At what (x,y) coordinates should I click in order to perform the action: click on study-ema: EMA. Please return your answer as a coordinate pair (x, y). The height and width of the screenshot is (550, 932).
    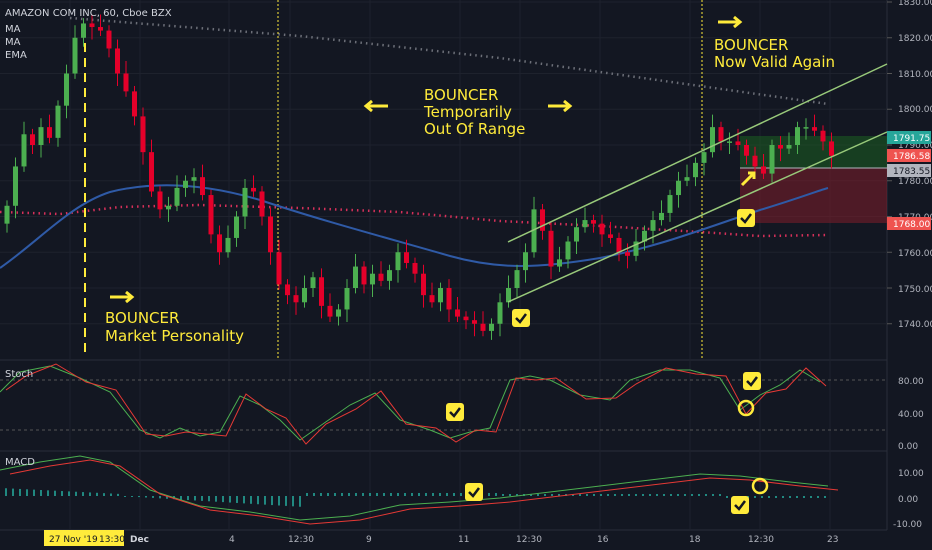
    Looking at the image, I should click on (16, 55).